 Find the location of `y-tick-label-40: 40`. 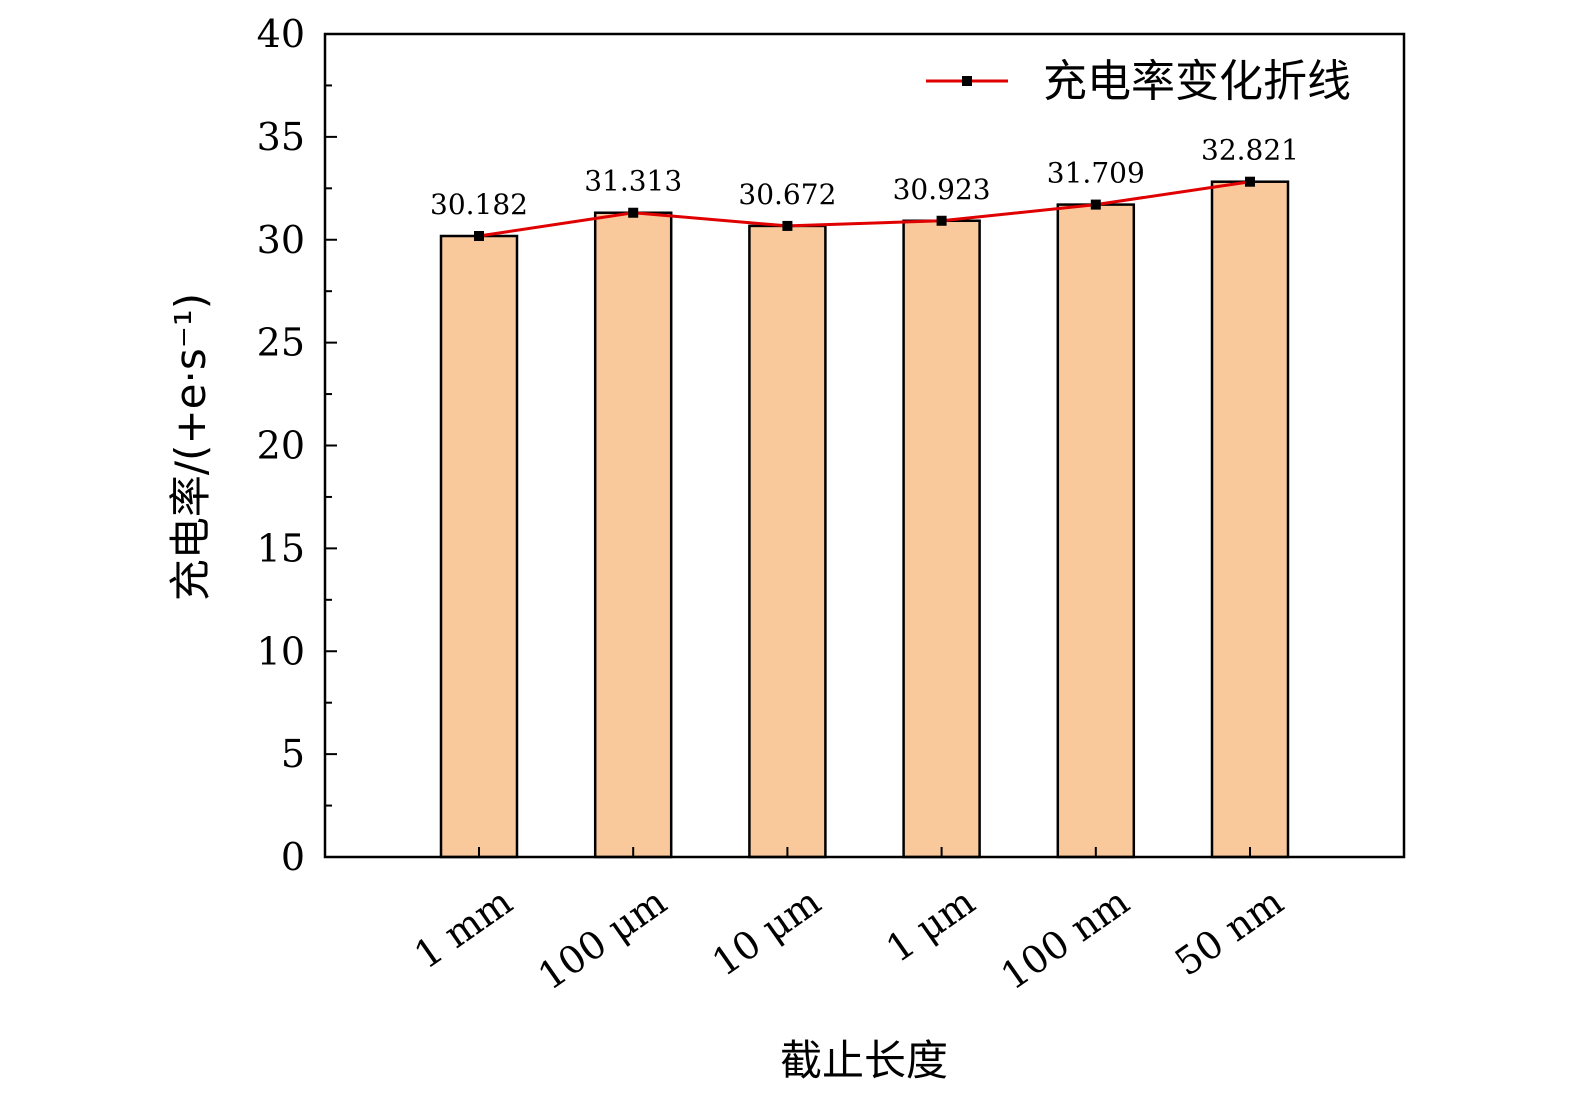

y-tick-label-40: 40 is located at coordinates (281, 34).